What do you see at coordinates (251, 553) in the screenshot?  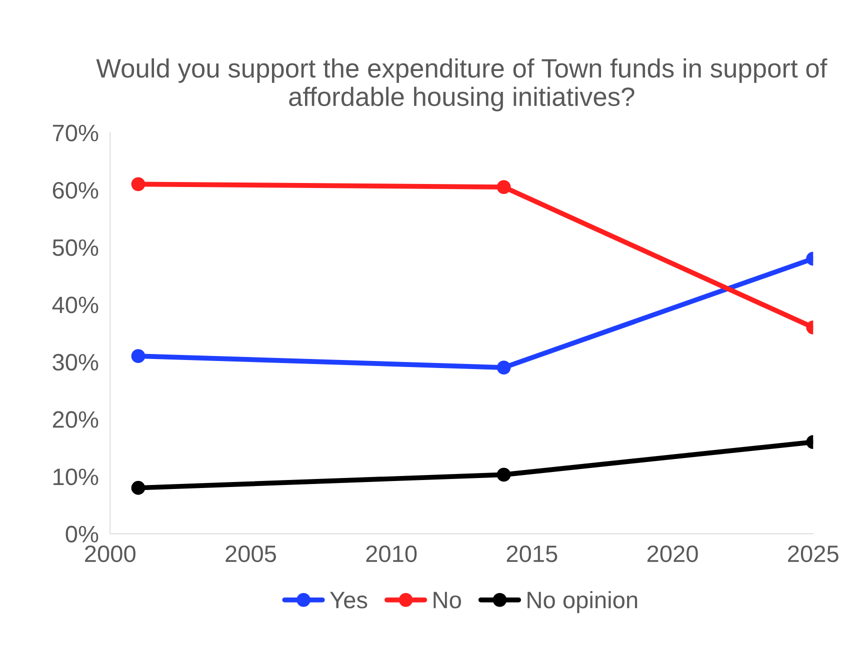 I see `x-tick-label: 2005` at bounding box center [251, 553].